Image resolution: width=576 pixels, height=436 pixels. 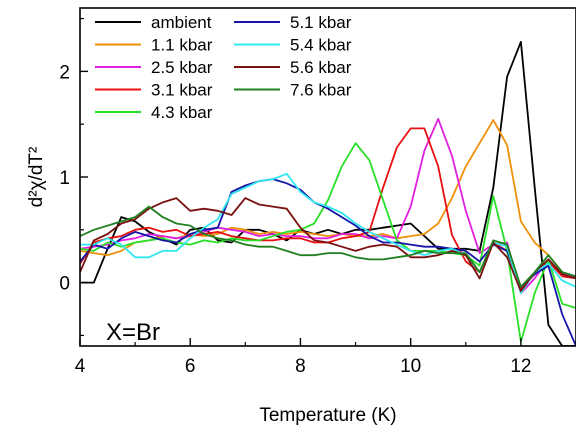 I want to click on x-tick-label-4: 12, so click(x=520, y=366).